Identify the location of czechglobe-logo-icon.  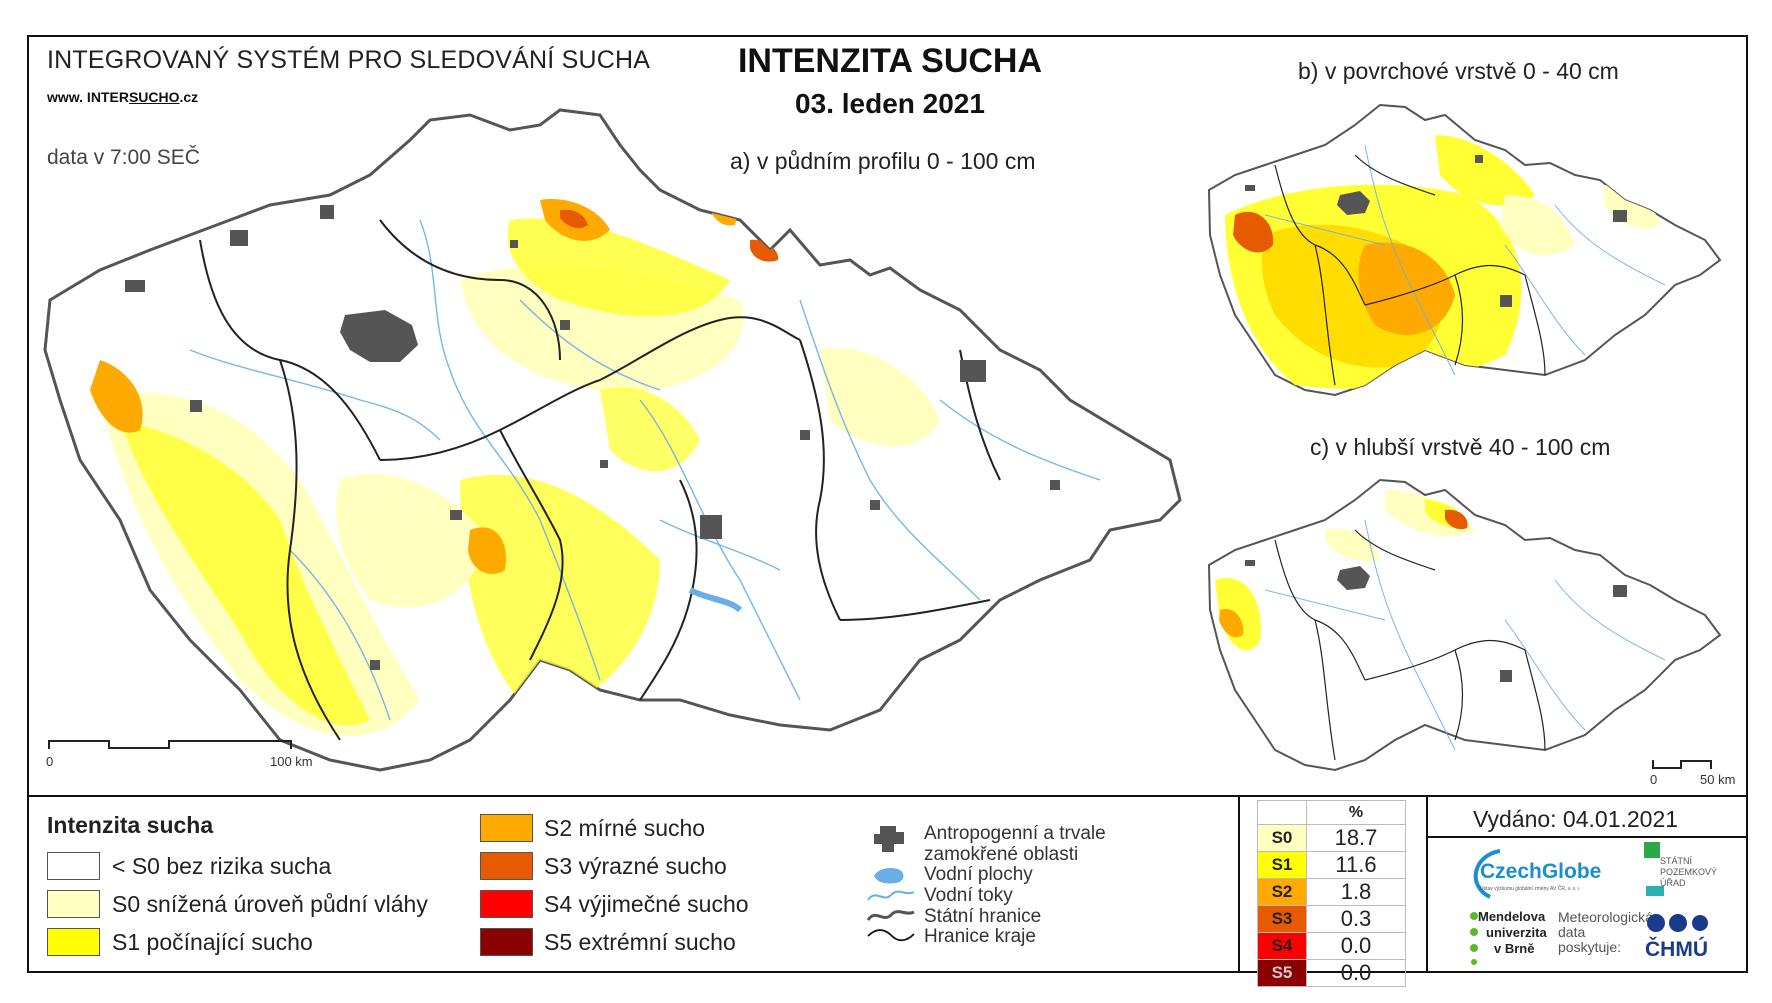
(1487, 874).